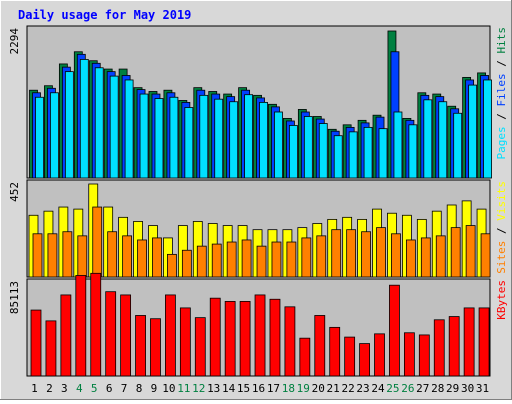 Image resolution: width=512 pixels, height=404 pixels. I want to click on x-tick-label: 18, so click(288, 388).